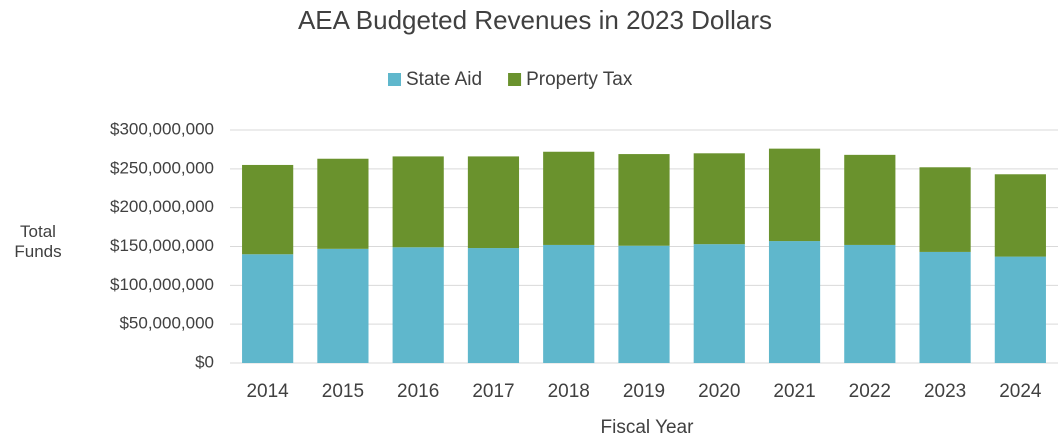 This screenshot has width=1058, height=441. Describe the element at coordinates (493, 391) in the screenshot. I see `x-tick-label: 2017` at that location.